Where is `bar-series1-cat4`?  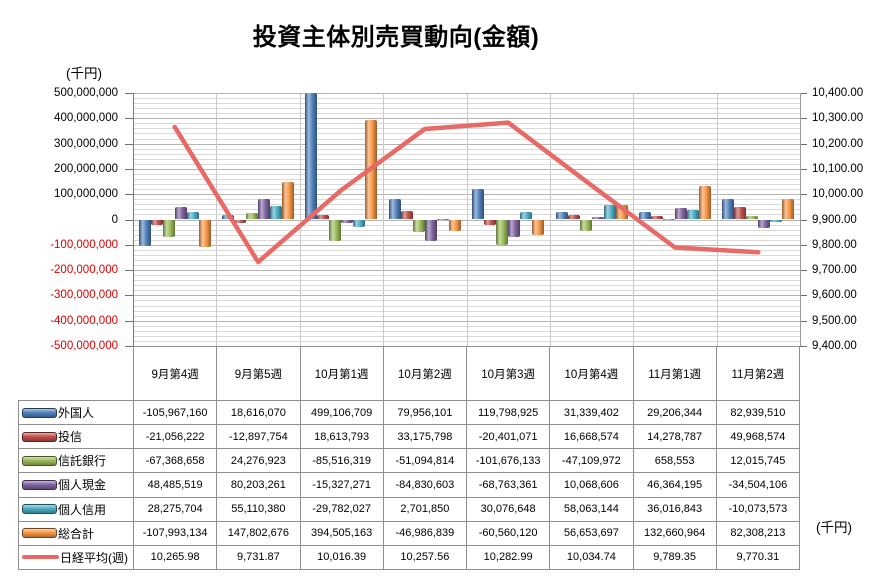
bar-series1-cat4 is located at coordinates (490, 222).